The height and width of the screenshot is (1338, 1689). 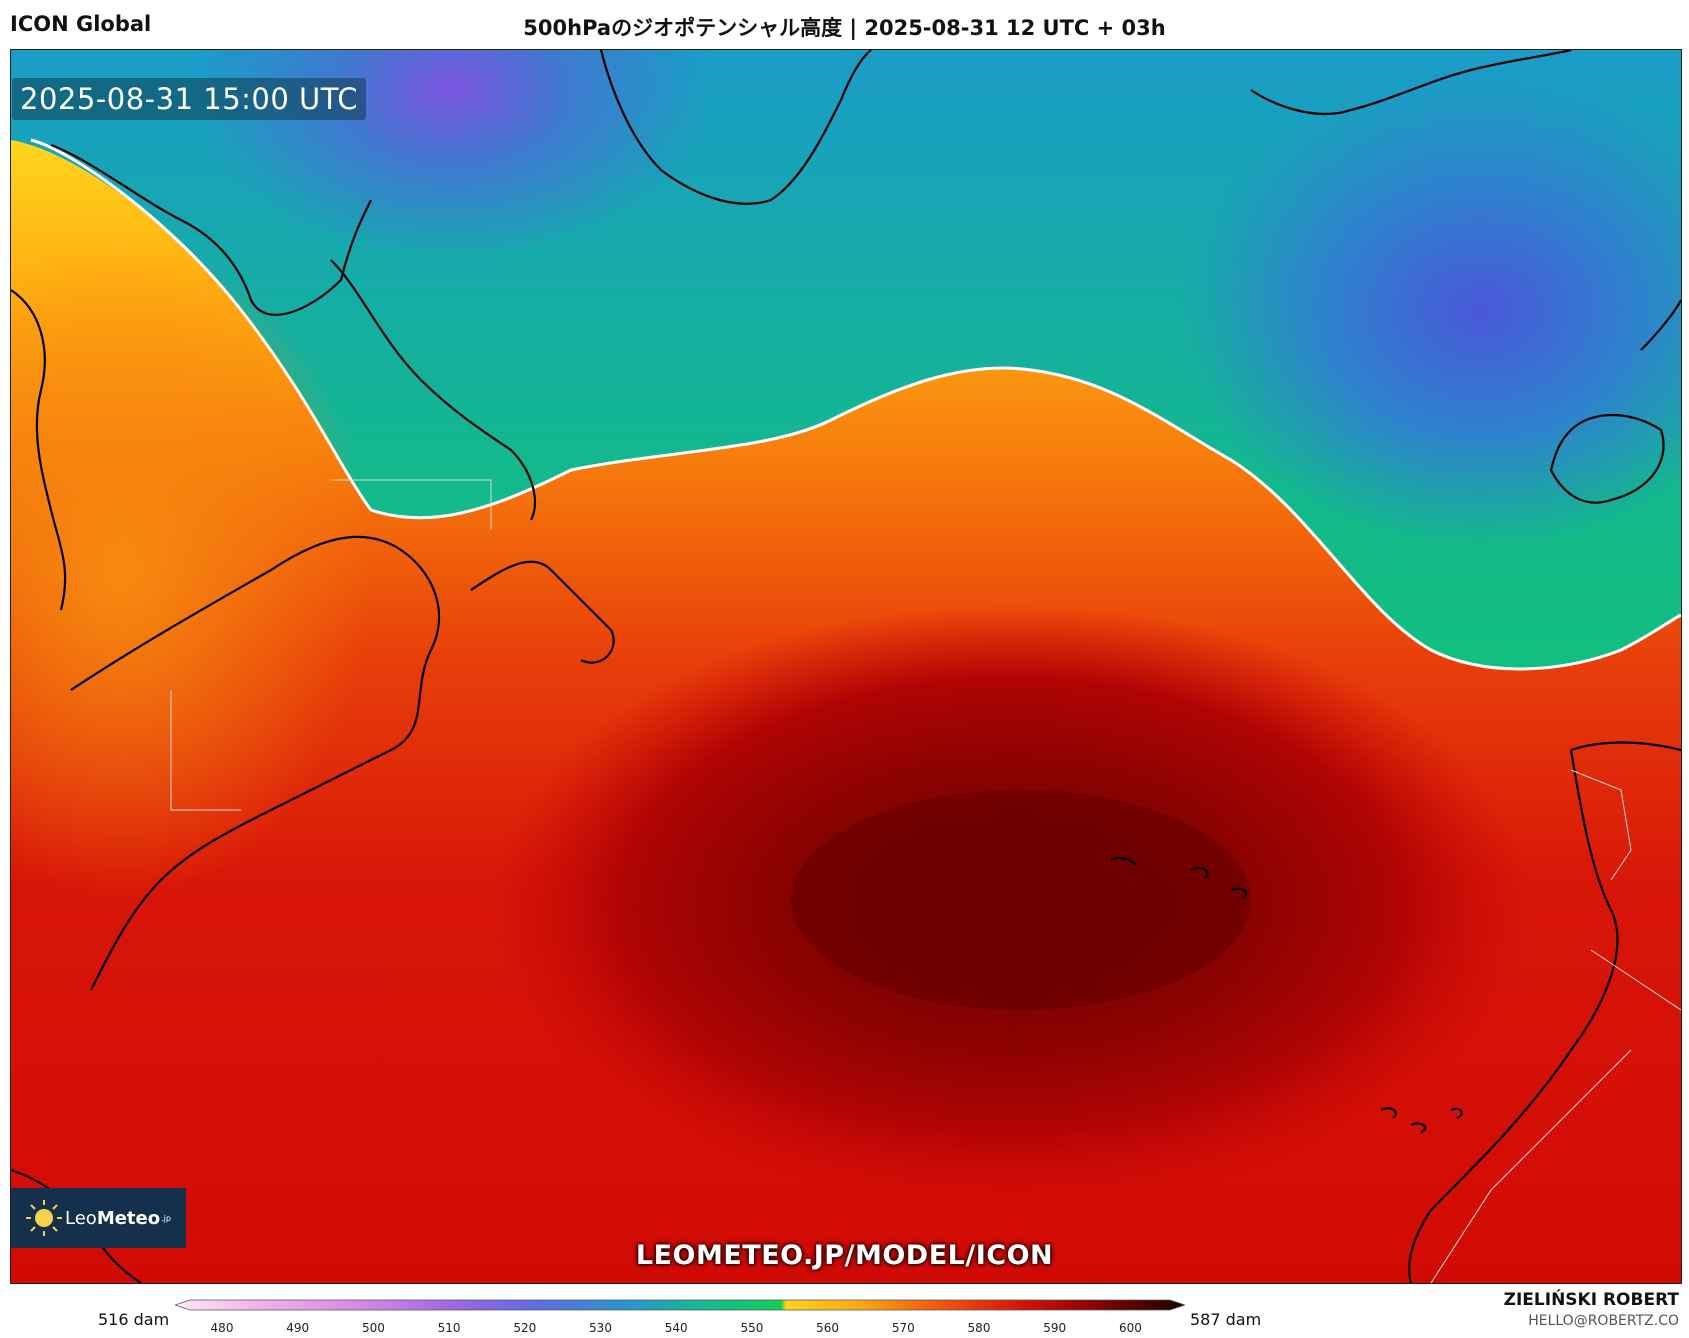 I want to click on leometeo-logo: LeoMeteo.jp, so click(x=98, y=1218).